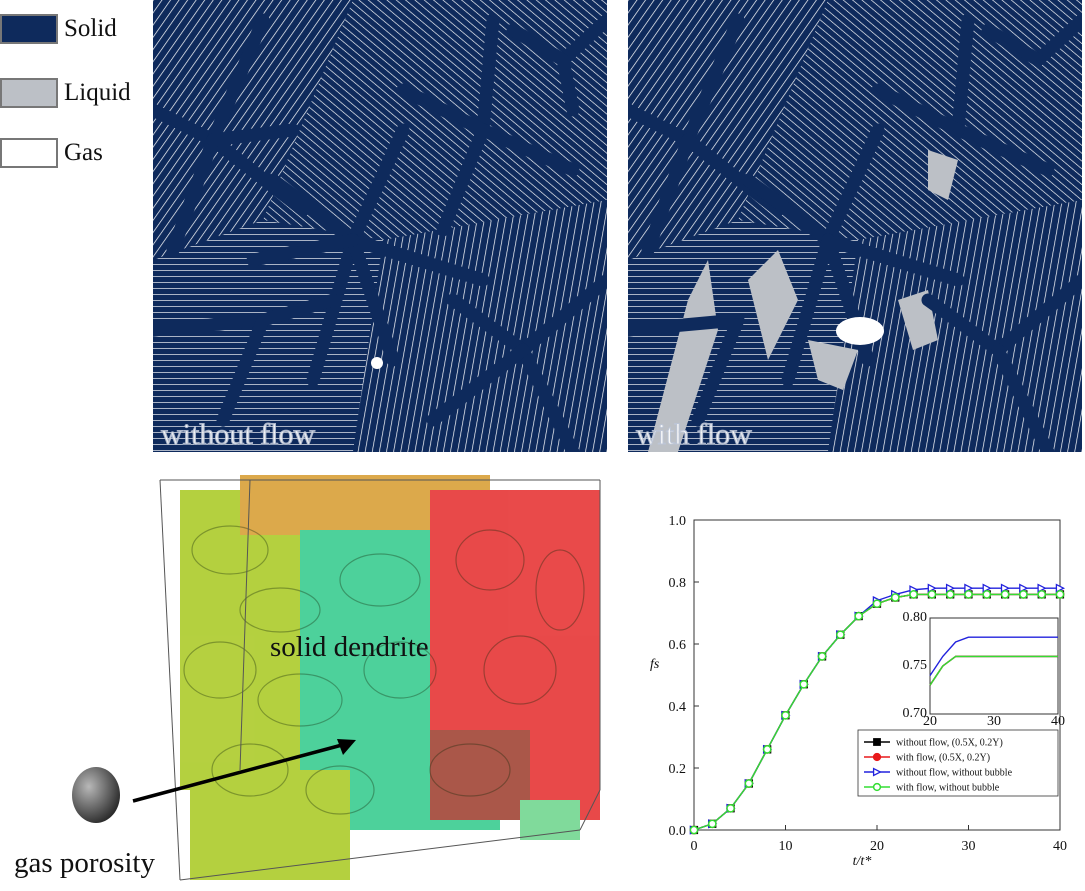 The image size is (1085, 891). What do you see at coordinates (1060, 846) in the screenshot?
I see `x-tick-label: 40` at bounding box center [1060, 846].